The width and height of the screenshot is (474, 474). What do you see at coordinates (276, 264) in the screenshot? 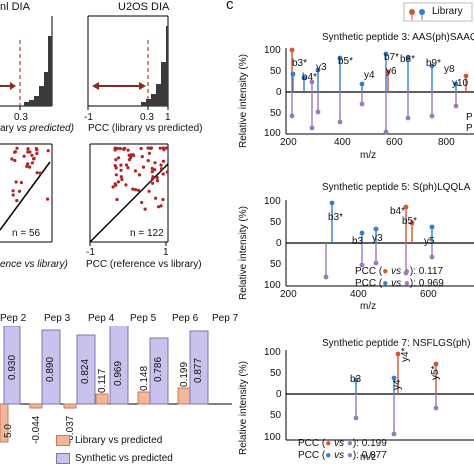
I see `sp2-ytick-3: 50` at bounding box center [276, 264].